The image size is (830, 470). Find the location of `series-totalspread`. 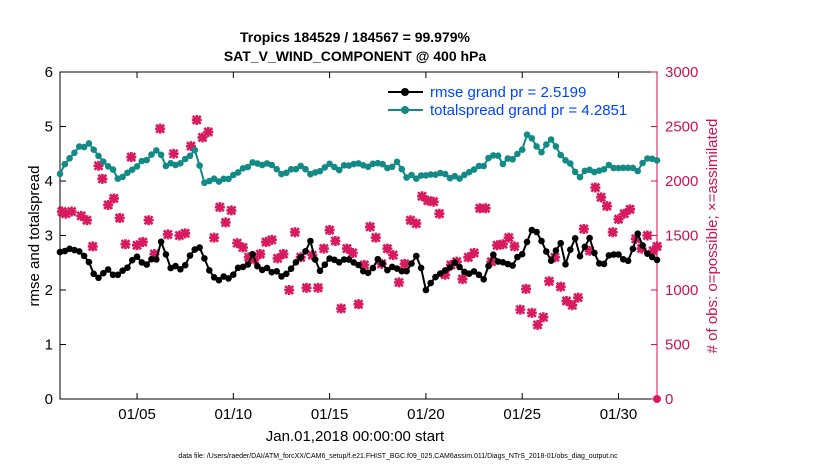

series-totalspread is located at coordinates (358, 159).